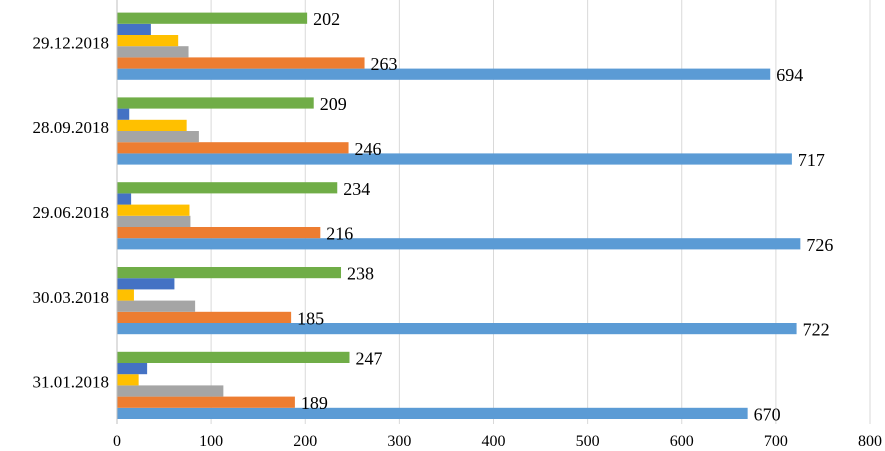 The width and height of the screenshot is (885, 451). I want to click on x-tick-label: 0, so click(117, 441).